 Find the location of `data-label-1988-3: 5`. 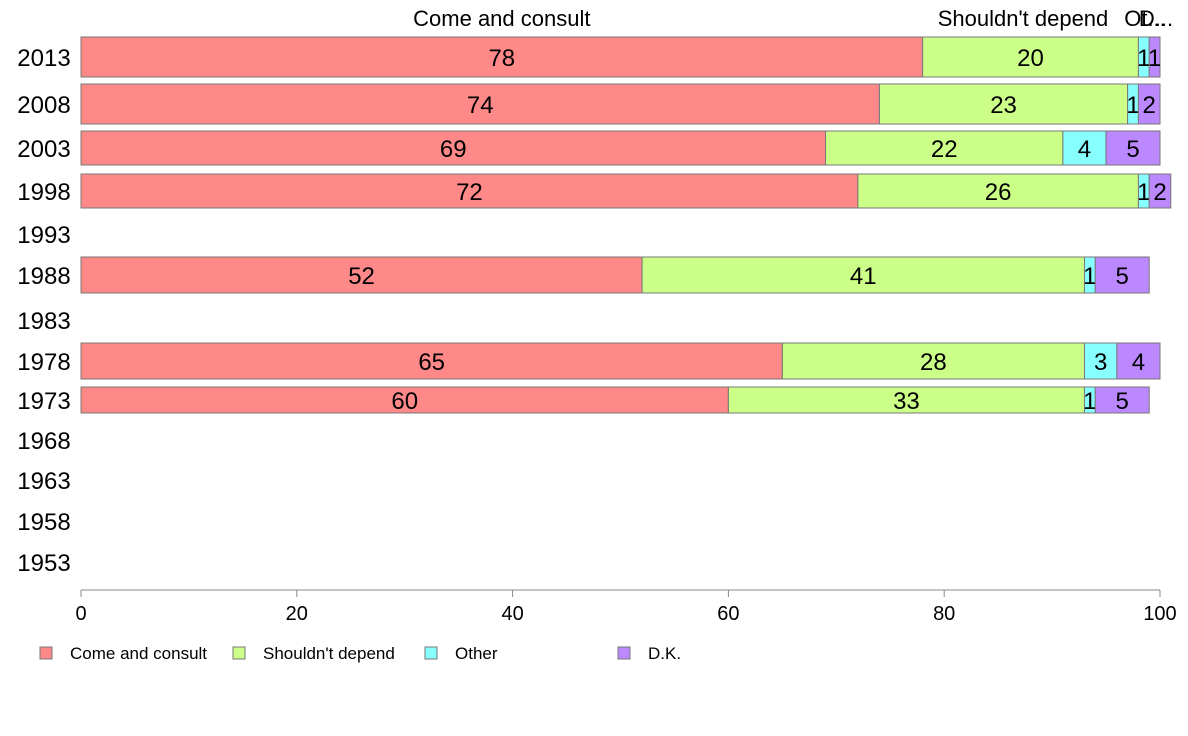

data-label-1988-3: 5 is located at coordinates (1122, 276).